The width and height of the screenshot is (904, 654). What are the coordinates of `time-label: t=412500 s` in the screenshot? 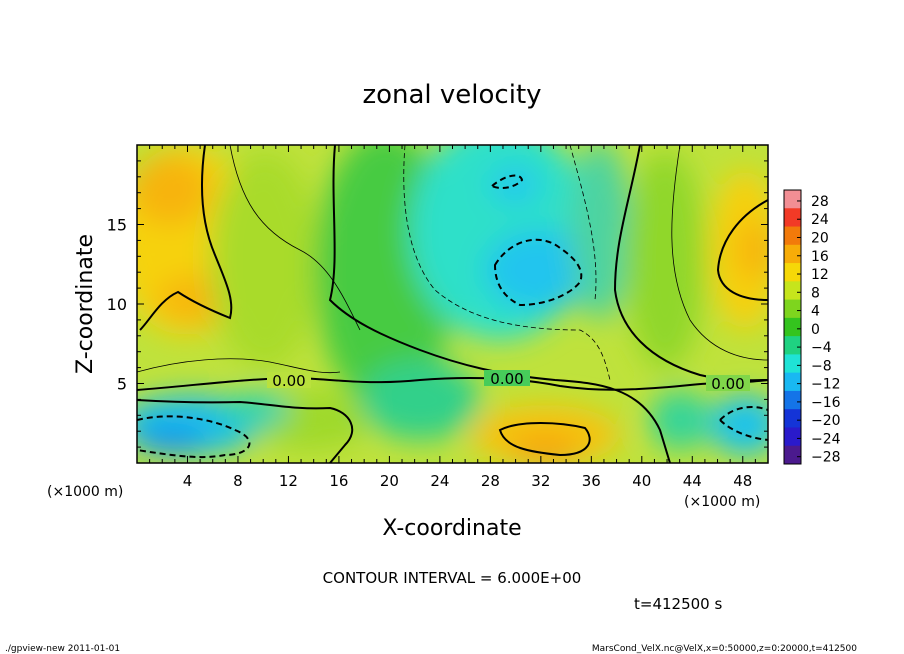 It's located at (678, 604).